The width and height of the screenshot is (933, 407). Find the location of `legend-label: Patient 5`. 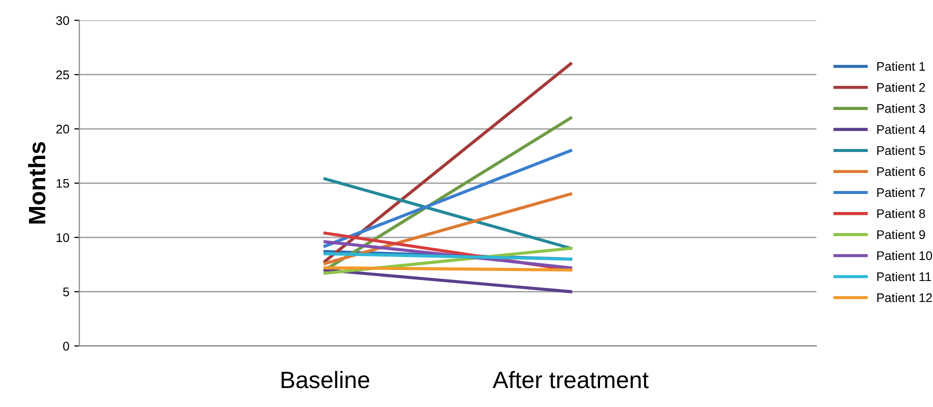

legend-label: Patient 5 is located at coordinates (901, 150).